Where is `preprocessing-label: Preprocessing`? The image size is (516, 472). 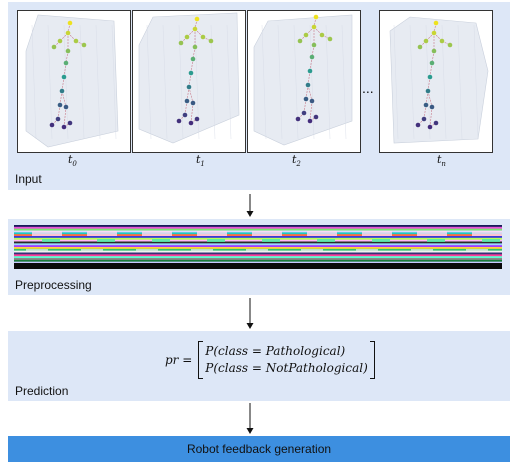 preprocessing-label: Preprocessing is located at coordinates (53, 285).